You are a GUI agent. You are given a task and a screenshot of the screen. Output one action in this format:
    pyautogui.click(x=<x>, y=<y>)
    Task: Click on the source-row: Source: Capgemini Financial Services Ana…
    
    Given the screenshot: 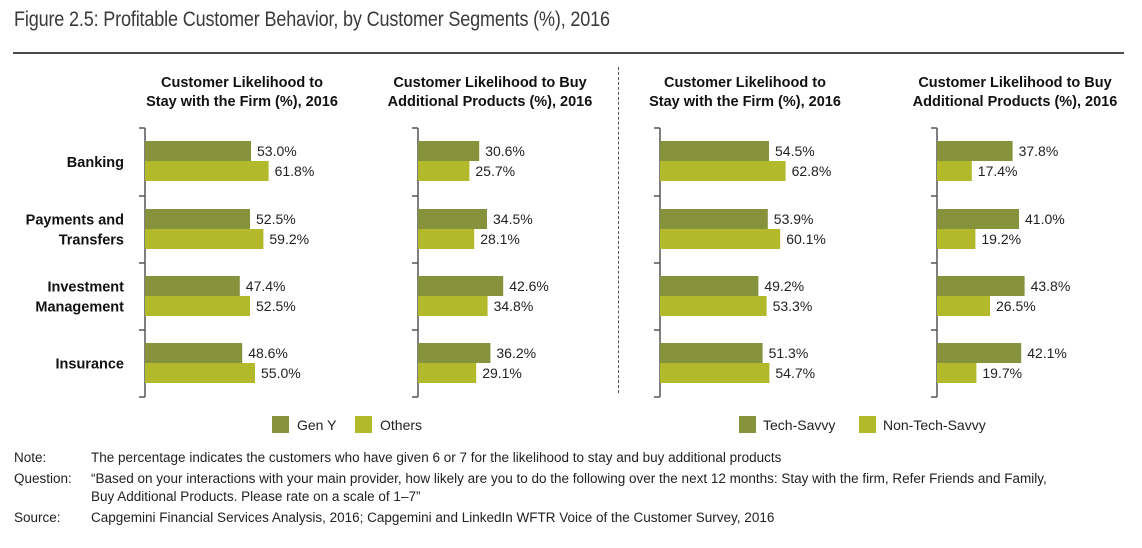 What is the action you would take?
    pyautogui.click(x=572, y=518)
    